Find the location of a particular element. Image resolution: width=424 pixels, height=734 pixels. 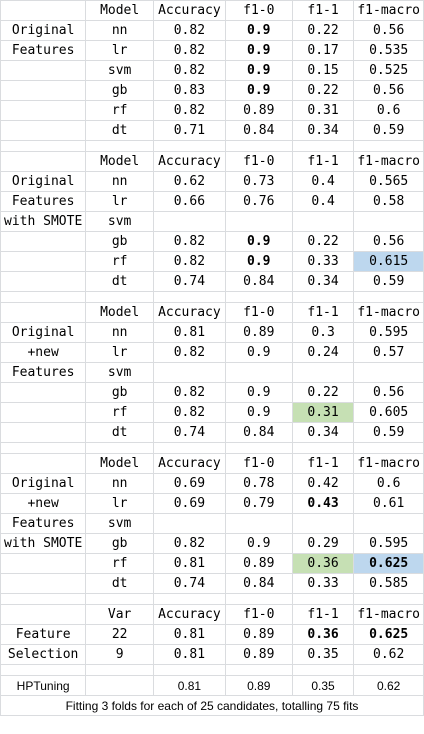

value-cell: 0.58 is located at coordinates (388, 201).